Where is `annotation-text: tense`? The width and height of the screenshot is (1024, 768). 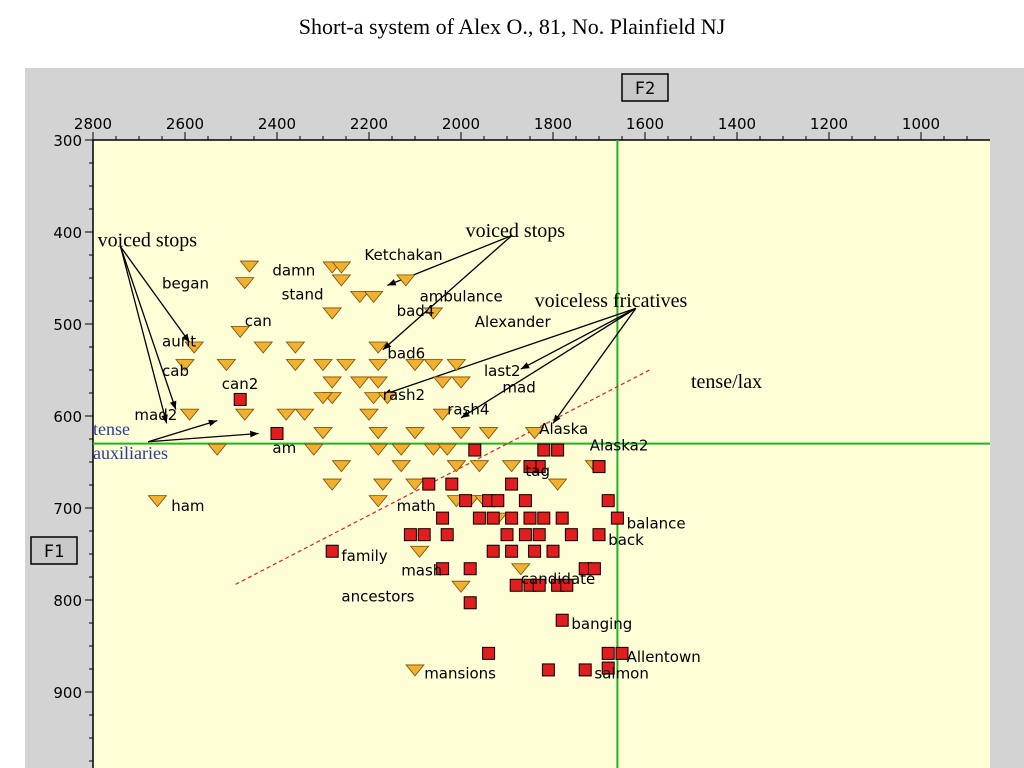
annotation-text: tense is located at coordinates (111, 429).